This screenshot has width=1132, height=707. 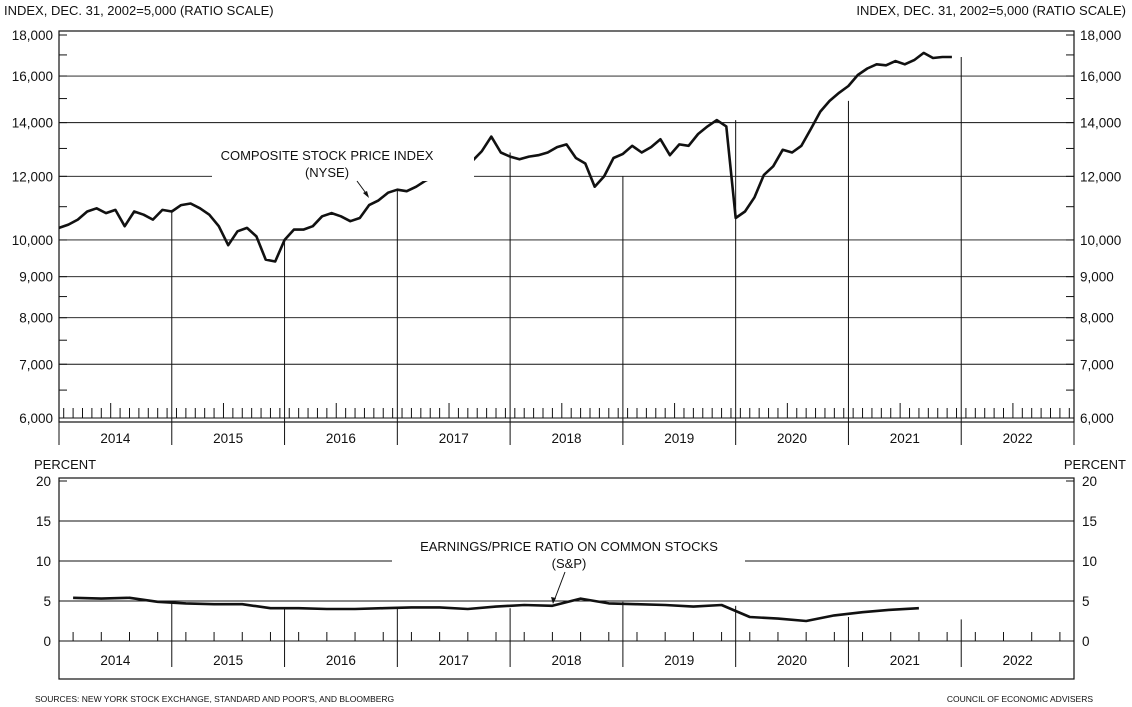 What do you see at coordinates (32, 76) in the screenshot?
I see `top-ytick-label-left: 16,000` at bounding box center [32, 76].